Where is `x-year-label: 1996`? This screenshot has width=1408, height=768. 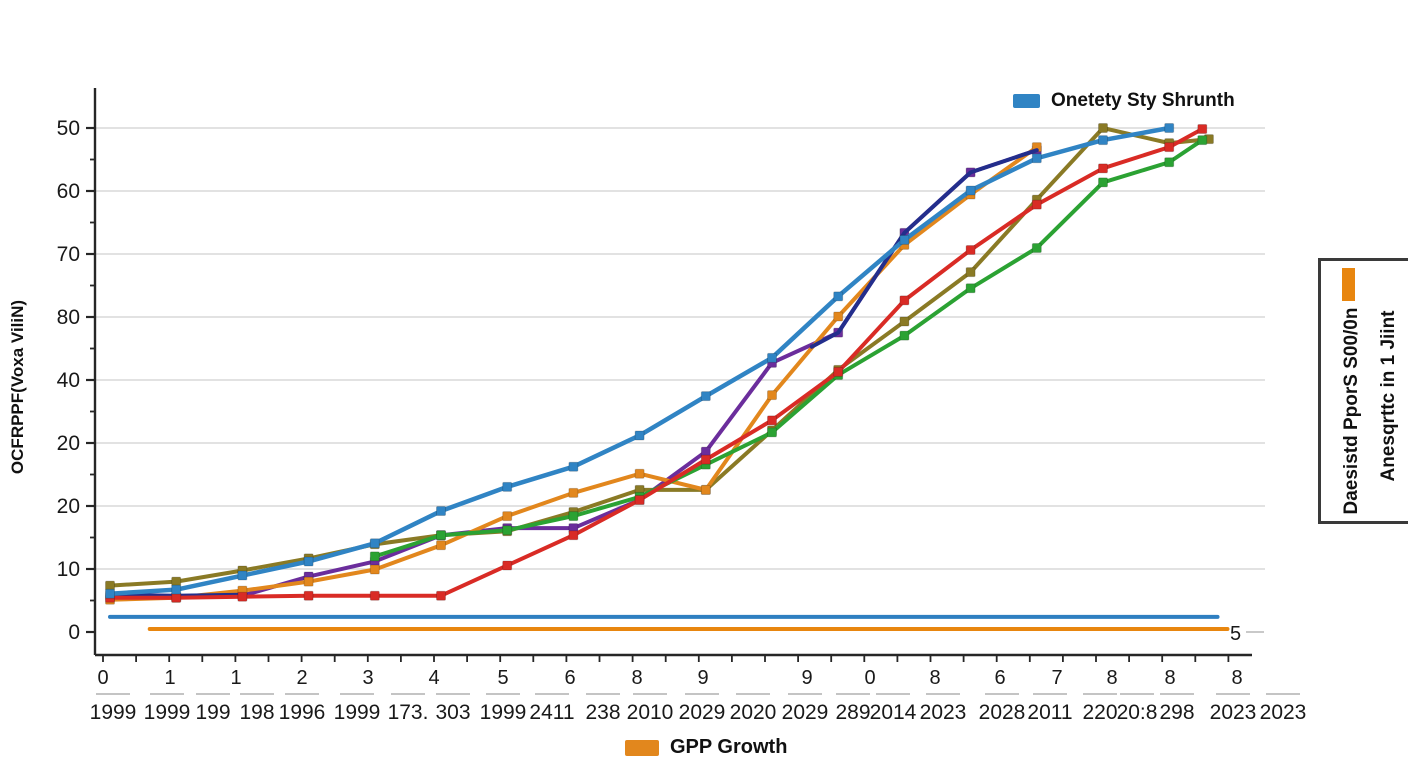
x-year-label: 1996 is located at coordinates (302, 712).